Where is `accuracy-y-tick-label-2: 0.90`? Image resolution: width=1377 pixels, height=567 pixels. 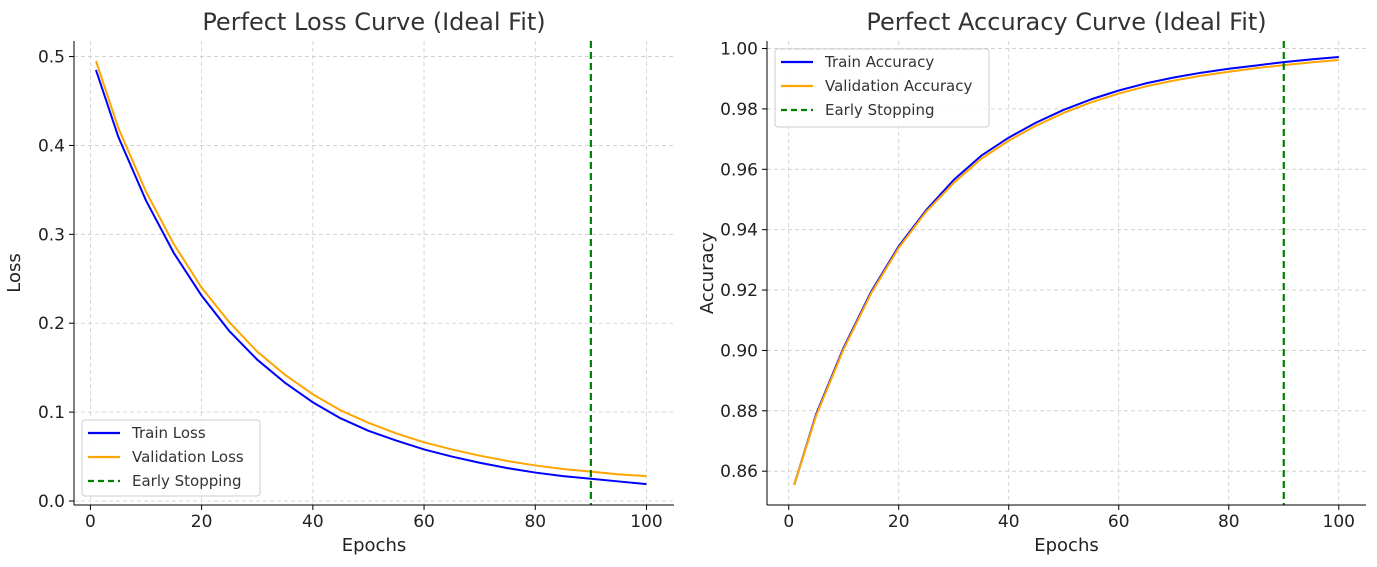 accuracy-y-tick-label-2: 0.90 is located at coordinates (739, 351).